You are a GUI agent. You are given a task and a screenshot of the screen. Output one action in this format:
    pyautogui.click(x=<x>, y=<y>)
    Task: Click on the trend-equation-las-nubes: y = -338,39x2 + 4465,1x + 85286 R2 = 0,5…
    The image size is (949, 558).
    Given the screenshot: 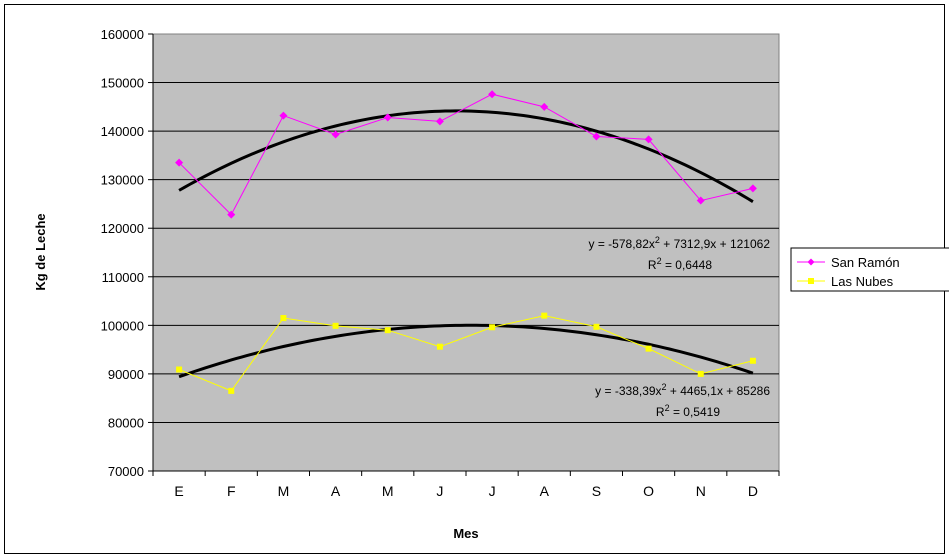 What is the action you would take?
    pyautogui.click(x=682, y=400)
    